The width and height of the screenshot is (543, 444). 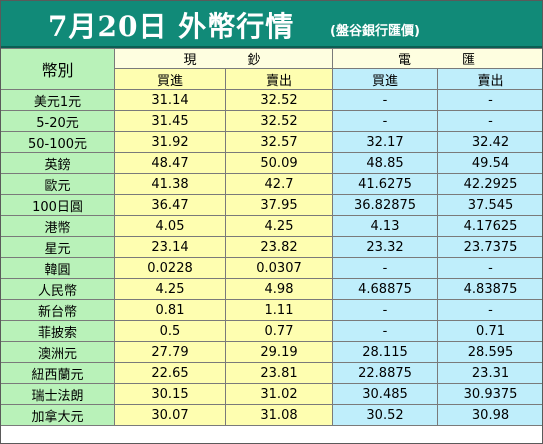 I want to click on cash-buy-value: 22.65, so click(x=170, y=373).